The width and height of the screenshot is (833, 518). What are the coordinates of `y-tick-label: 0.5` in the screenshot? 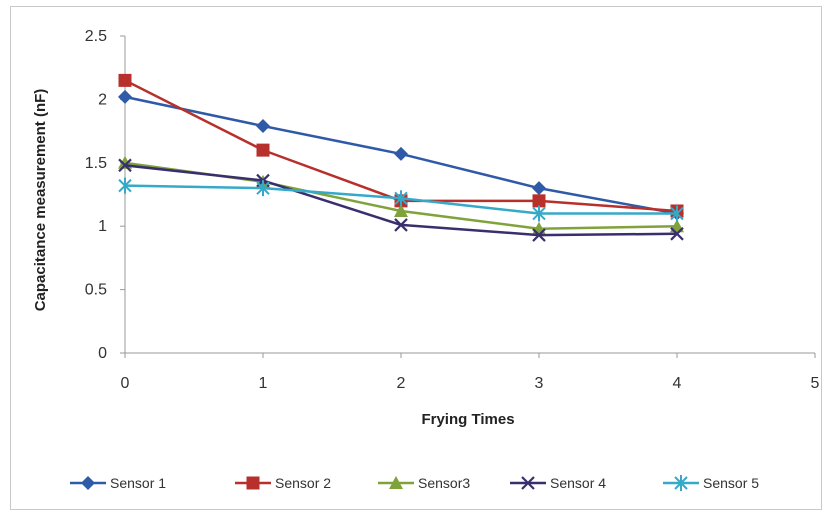 It's located at (96, 290).